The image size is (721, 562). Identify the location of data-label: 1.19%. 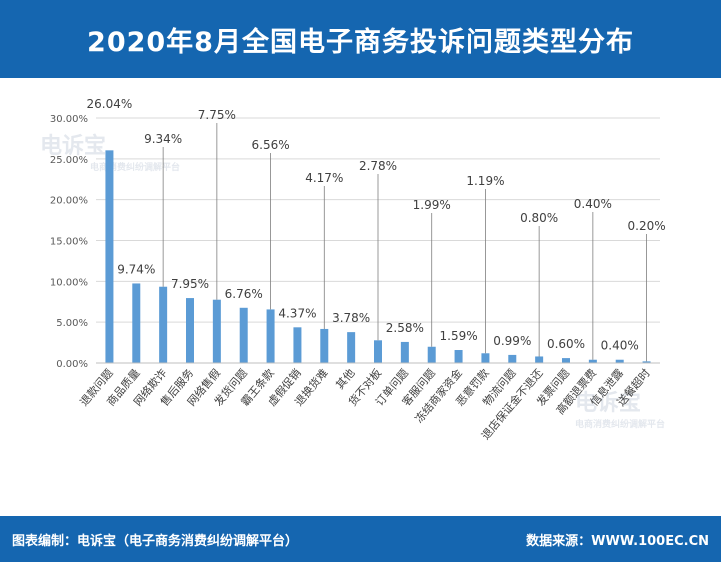
(485, 181).